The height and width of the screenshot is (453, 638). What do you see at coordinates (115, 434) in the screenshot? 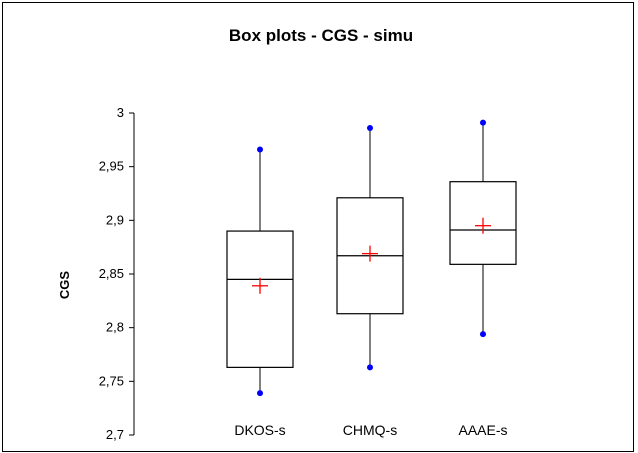
I see `y-tick-label: 2,7` at bounding box center [115, 434].